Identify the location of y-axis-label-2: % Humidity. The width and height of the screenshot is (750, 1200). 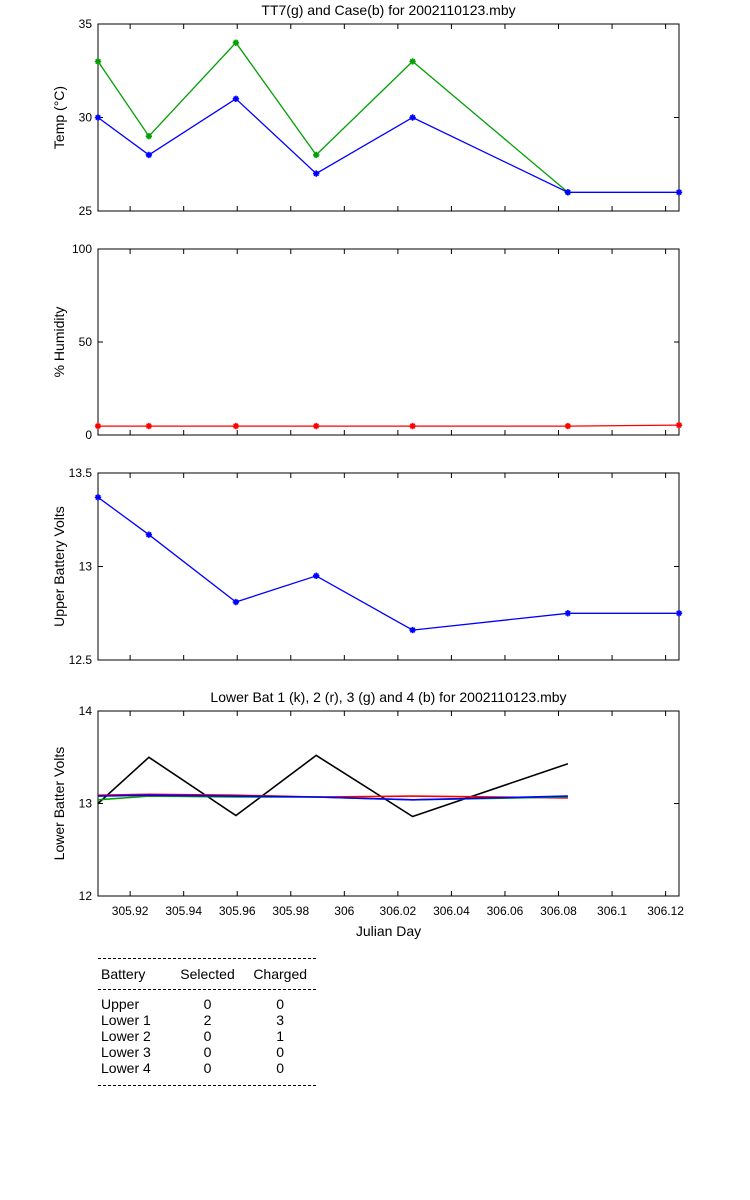
(59, 342).